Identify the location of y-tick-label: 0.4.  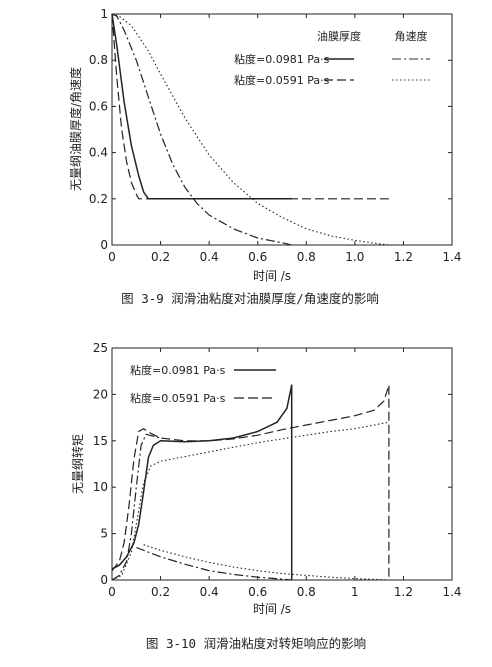
(98, 153).